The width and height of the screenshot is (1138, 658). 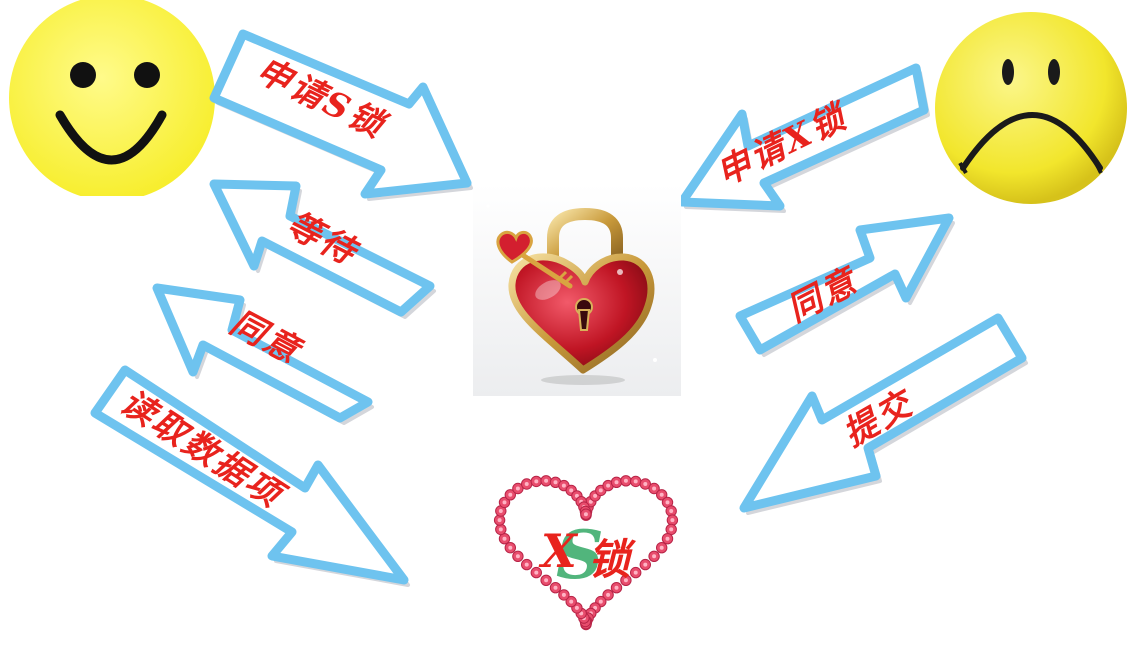 I want to click on lock-label-lock-char: 锁, so click(x=612, y=559).